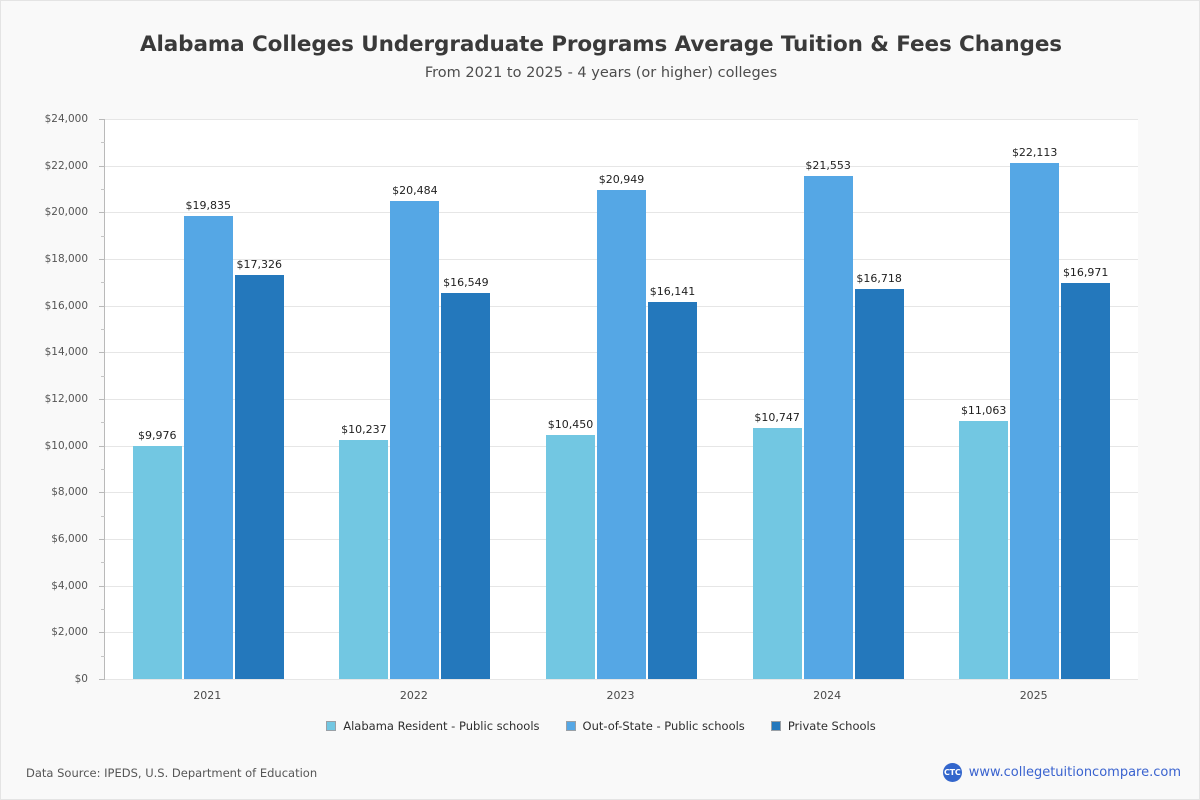 The height and width of the screenshot is (800, 1200). Describe the element at coordinates (66, 445) in the screenshot. I see `y-axis-tick-label: $10,000` at that location.